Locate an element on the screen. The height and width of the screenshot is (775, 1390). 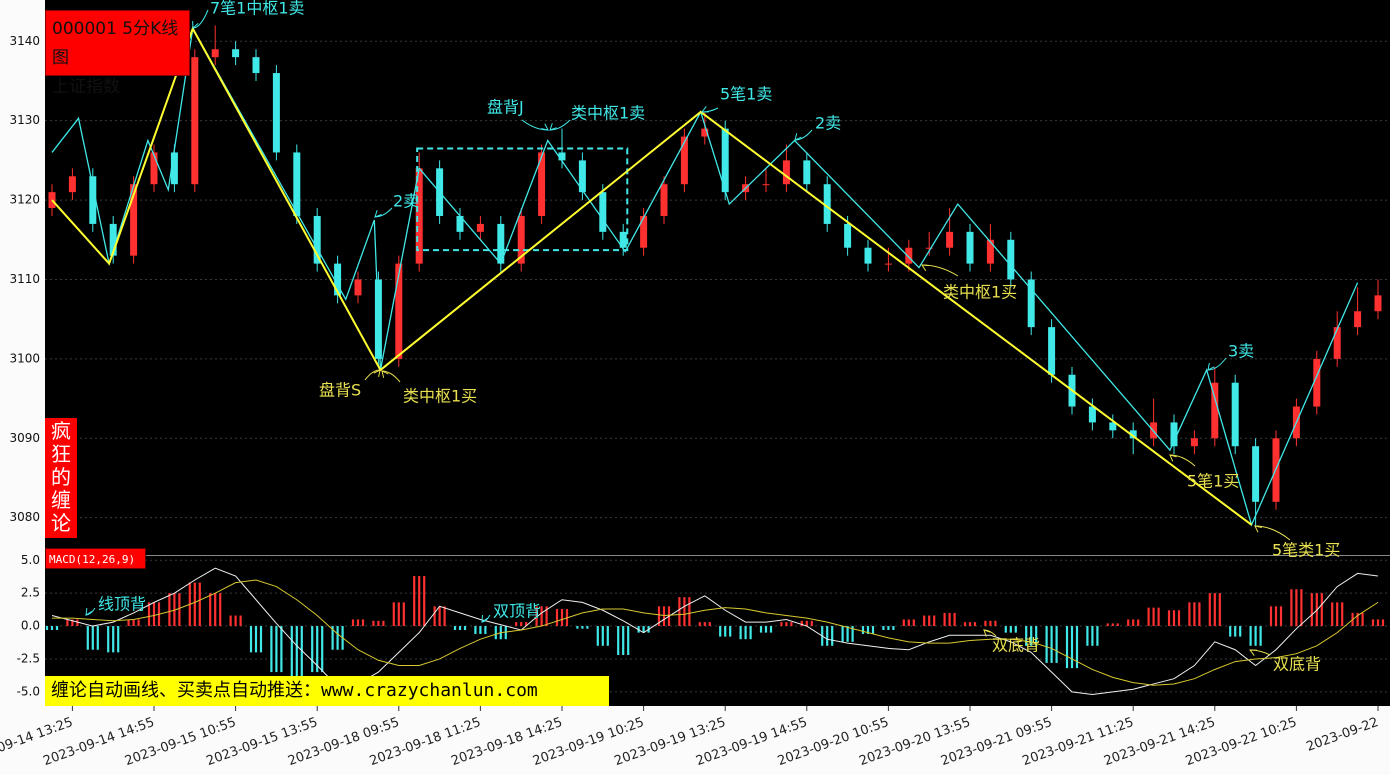
y-tick-label: 3120 is located at coordinates (24, 200).